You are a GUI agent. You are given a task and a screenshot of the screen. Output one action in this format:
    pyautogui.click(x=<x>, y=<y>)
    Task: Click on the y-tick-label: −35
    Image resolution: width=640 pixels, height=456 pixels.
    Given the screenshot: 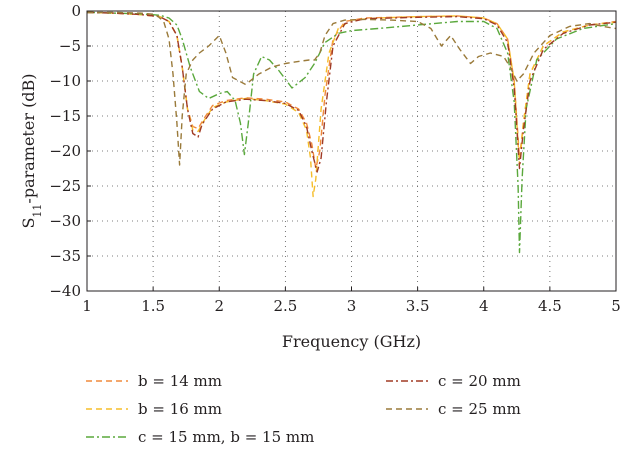 What is the action you would take?
    pyautogui.click(x=65, y=256)
    